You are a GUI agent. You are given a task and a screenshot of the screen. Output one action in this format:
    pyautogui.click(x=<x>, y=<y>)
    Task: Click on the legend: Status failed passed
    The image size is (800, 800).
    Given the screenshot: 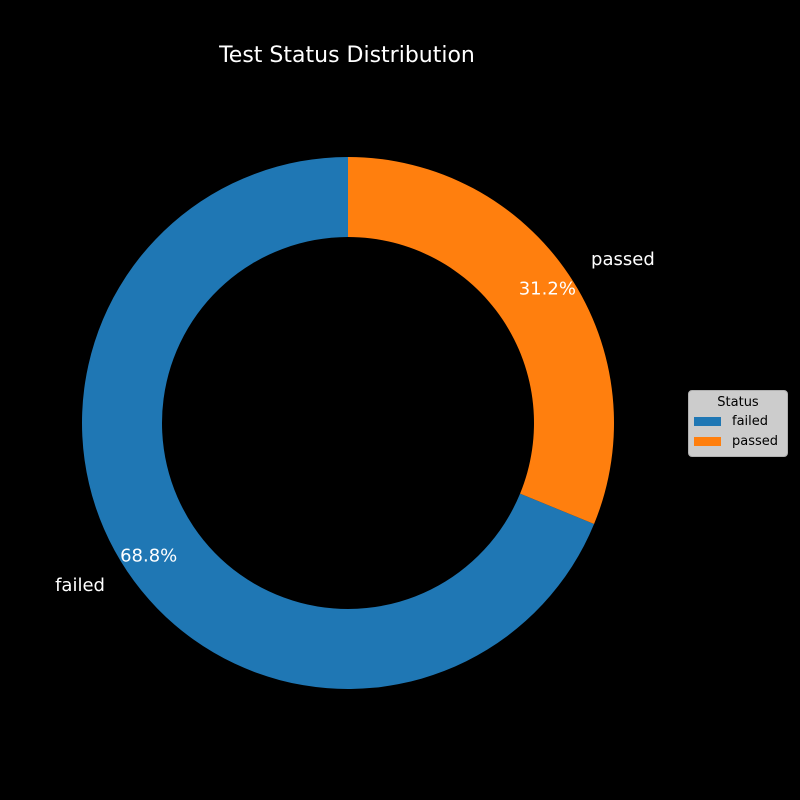 What is the action you would take?
    pyautogui.click(x=738, y=423)
    